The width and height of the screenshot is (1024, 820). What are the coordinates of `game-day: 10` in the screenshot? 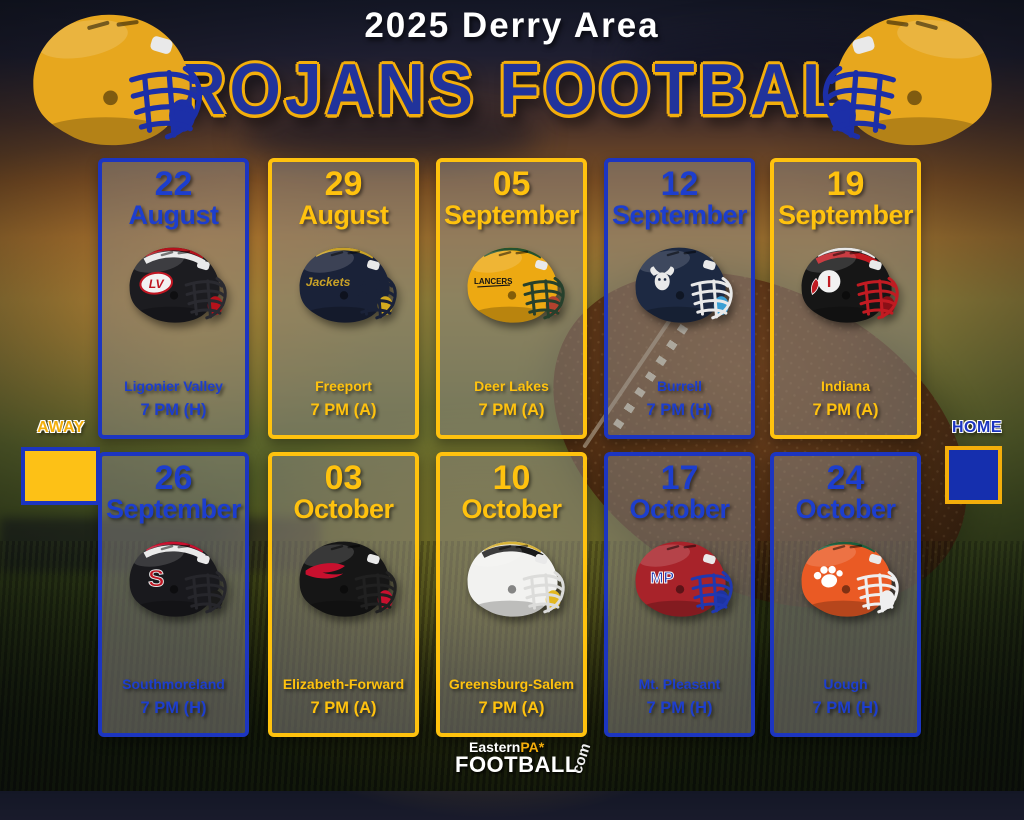 It's located at (511, 478).